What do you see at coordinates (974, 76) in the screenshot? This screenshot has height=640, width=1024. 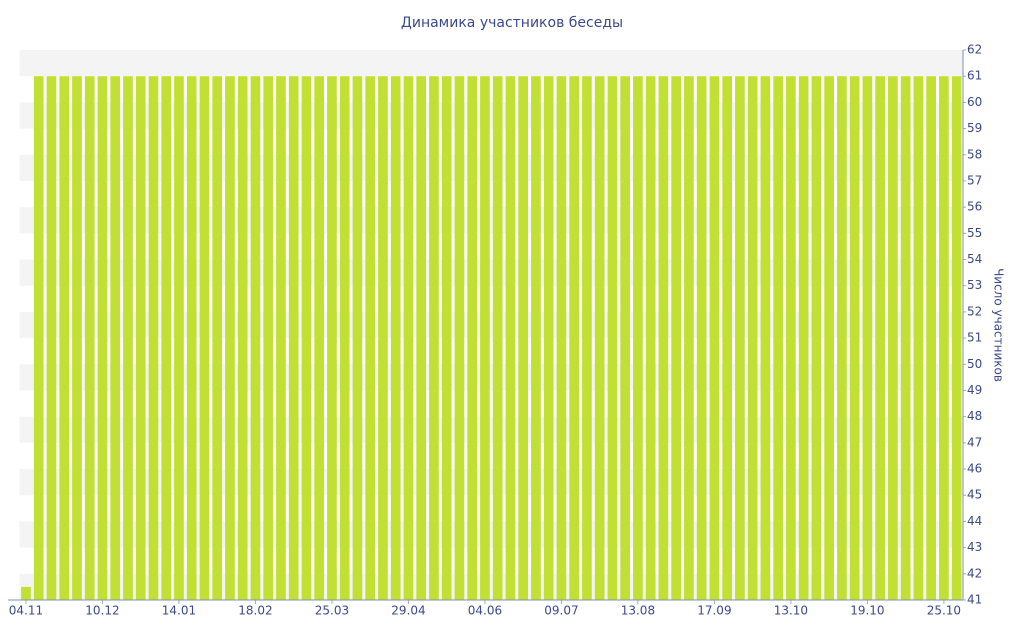 I see `y-tick-label: 61` at bounding box center [974, 76].